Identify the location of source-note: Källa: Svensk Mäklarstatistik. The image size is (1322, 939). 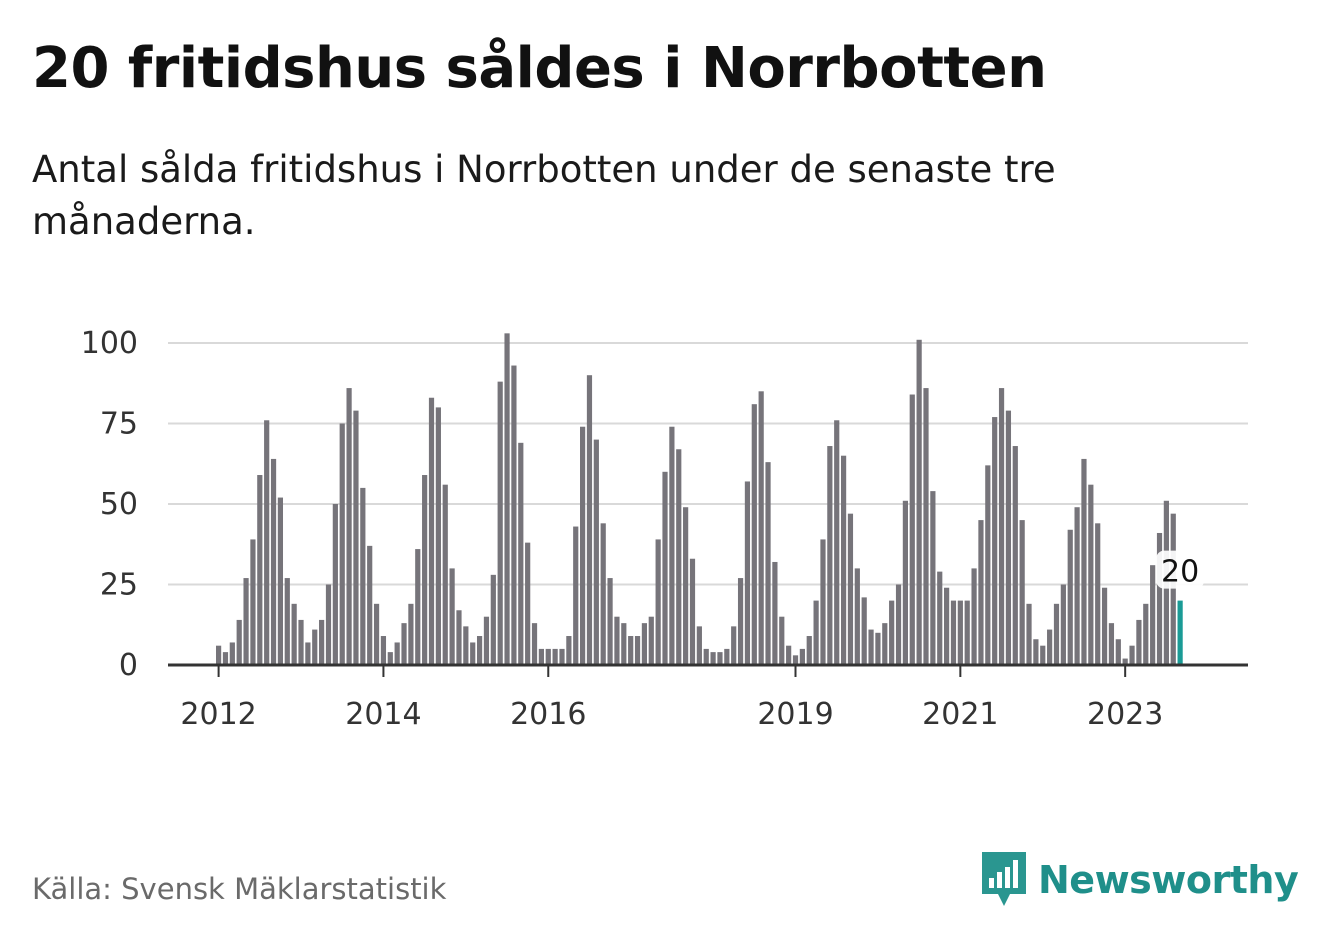
(239, 889).